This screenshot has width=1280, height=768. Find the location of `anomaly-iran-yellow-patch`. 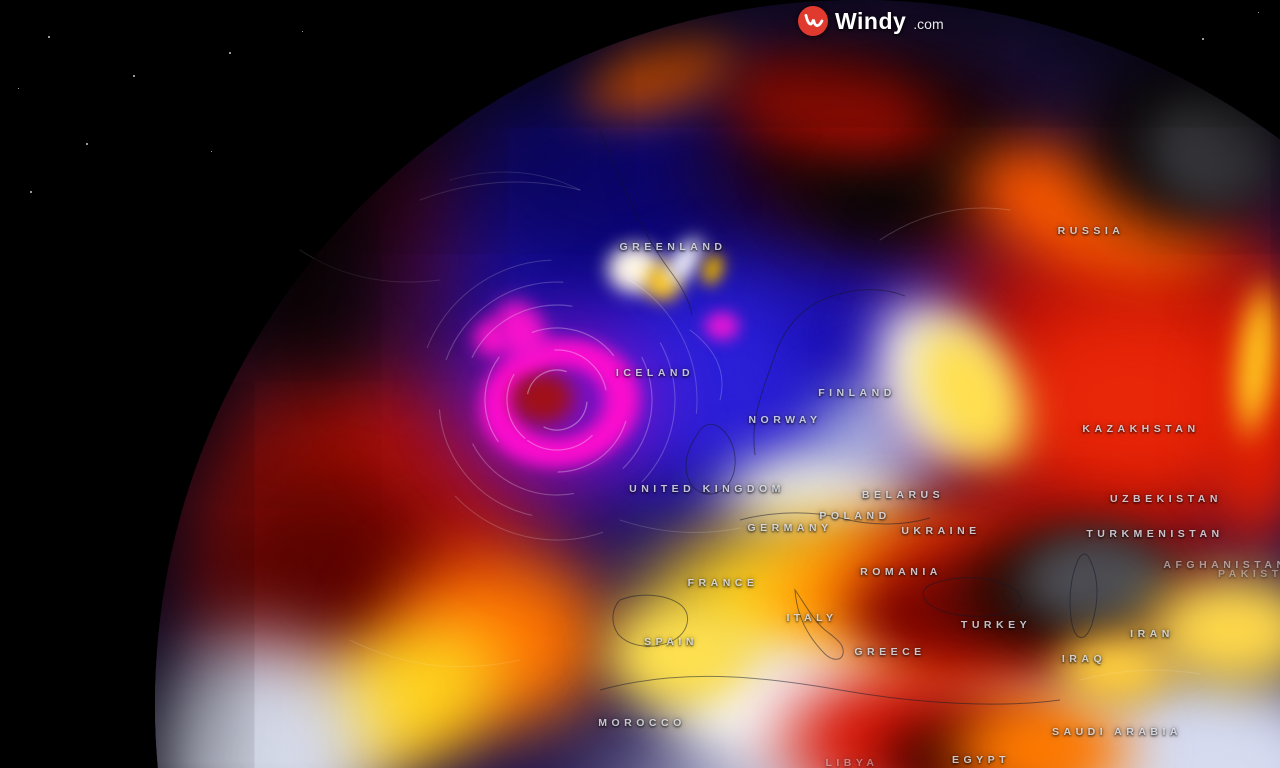

anomaly-iran-yellow-patch is located at coordinates (1200, 630).